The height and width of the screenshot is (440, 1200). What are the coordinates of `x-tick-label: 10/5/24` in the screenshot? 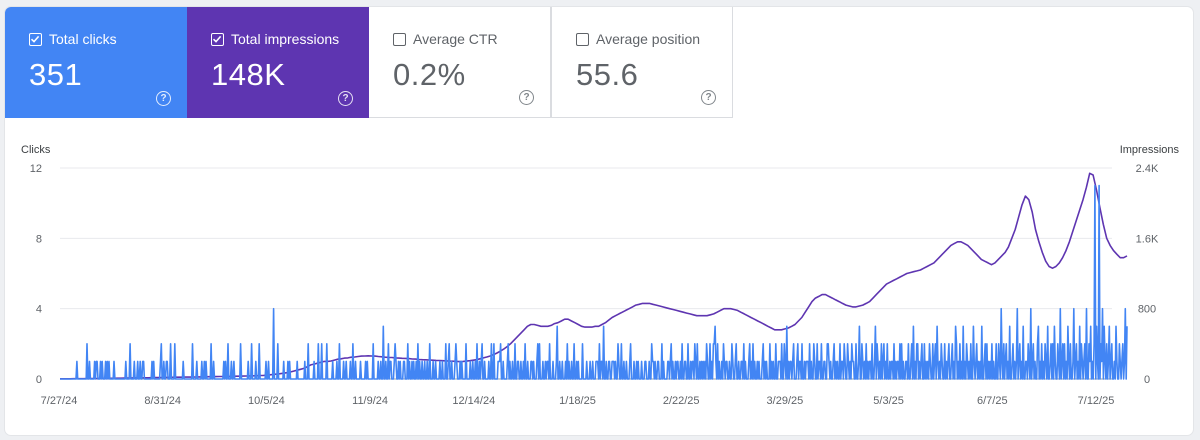 It's located at (266, 401).